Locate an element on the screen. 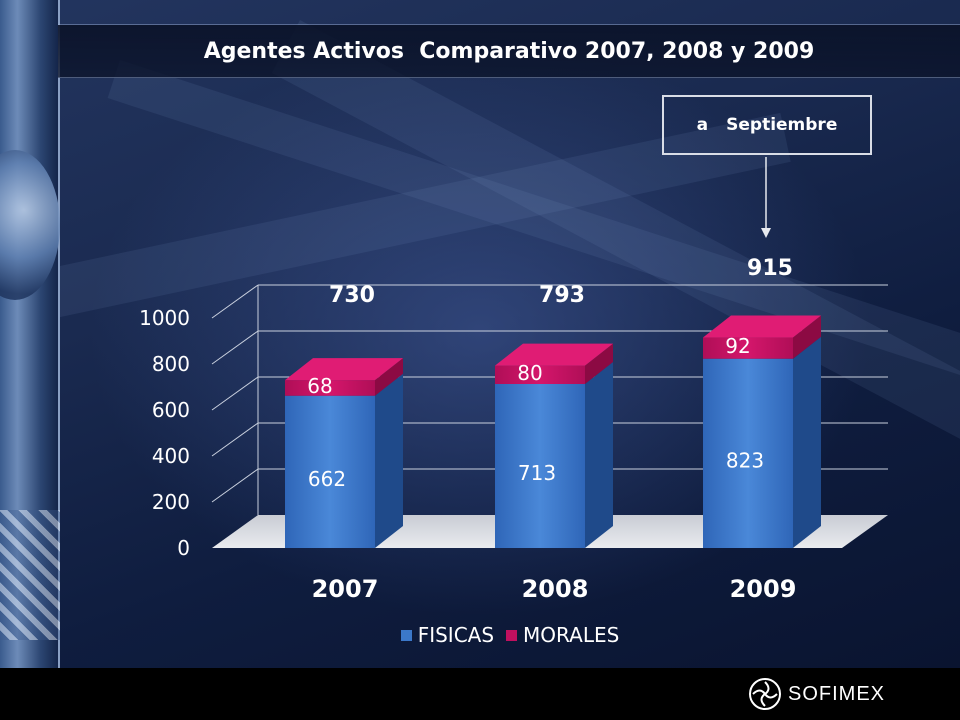 Image resolution: width=960 pixels, height=720 pixels. legend-item-fisicas: FISICAS is located at coordinates (447, 635).